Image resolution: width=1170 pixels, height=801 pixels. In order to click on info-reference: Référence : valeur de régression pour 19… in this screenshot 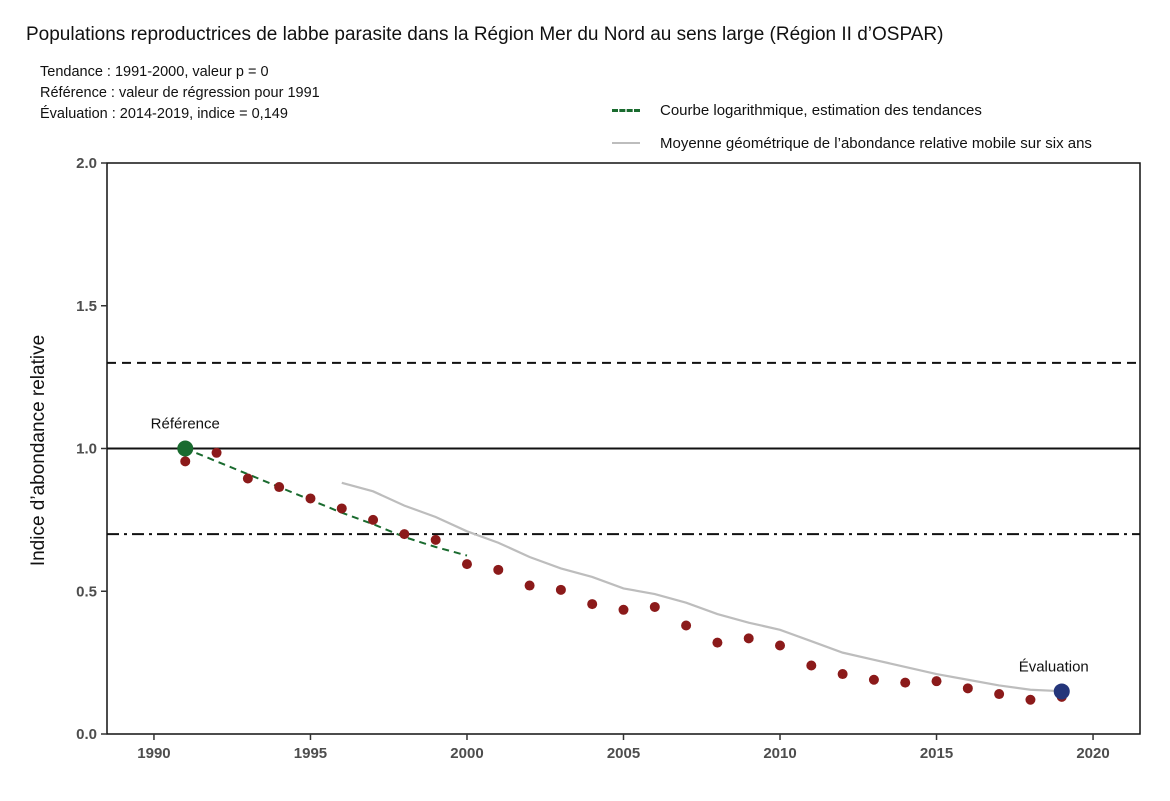, I will do `click(180, 93)`.